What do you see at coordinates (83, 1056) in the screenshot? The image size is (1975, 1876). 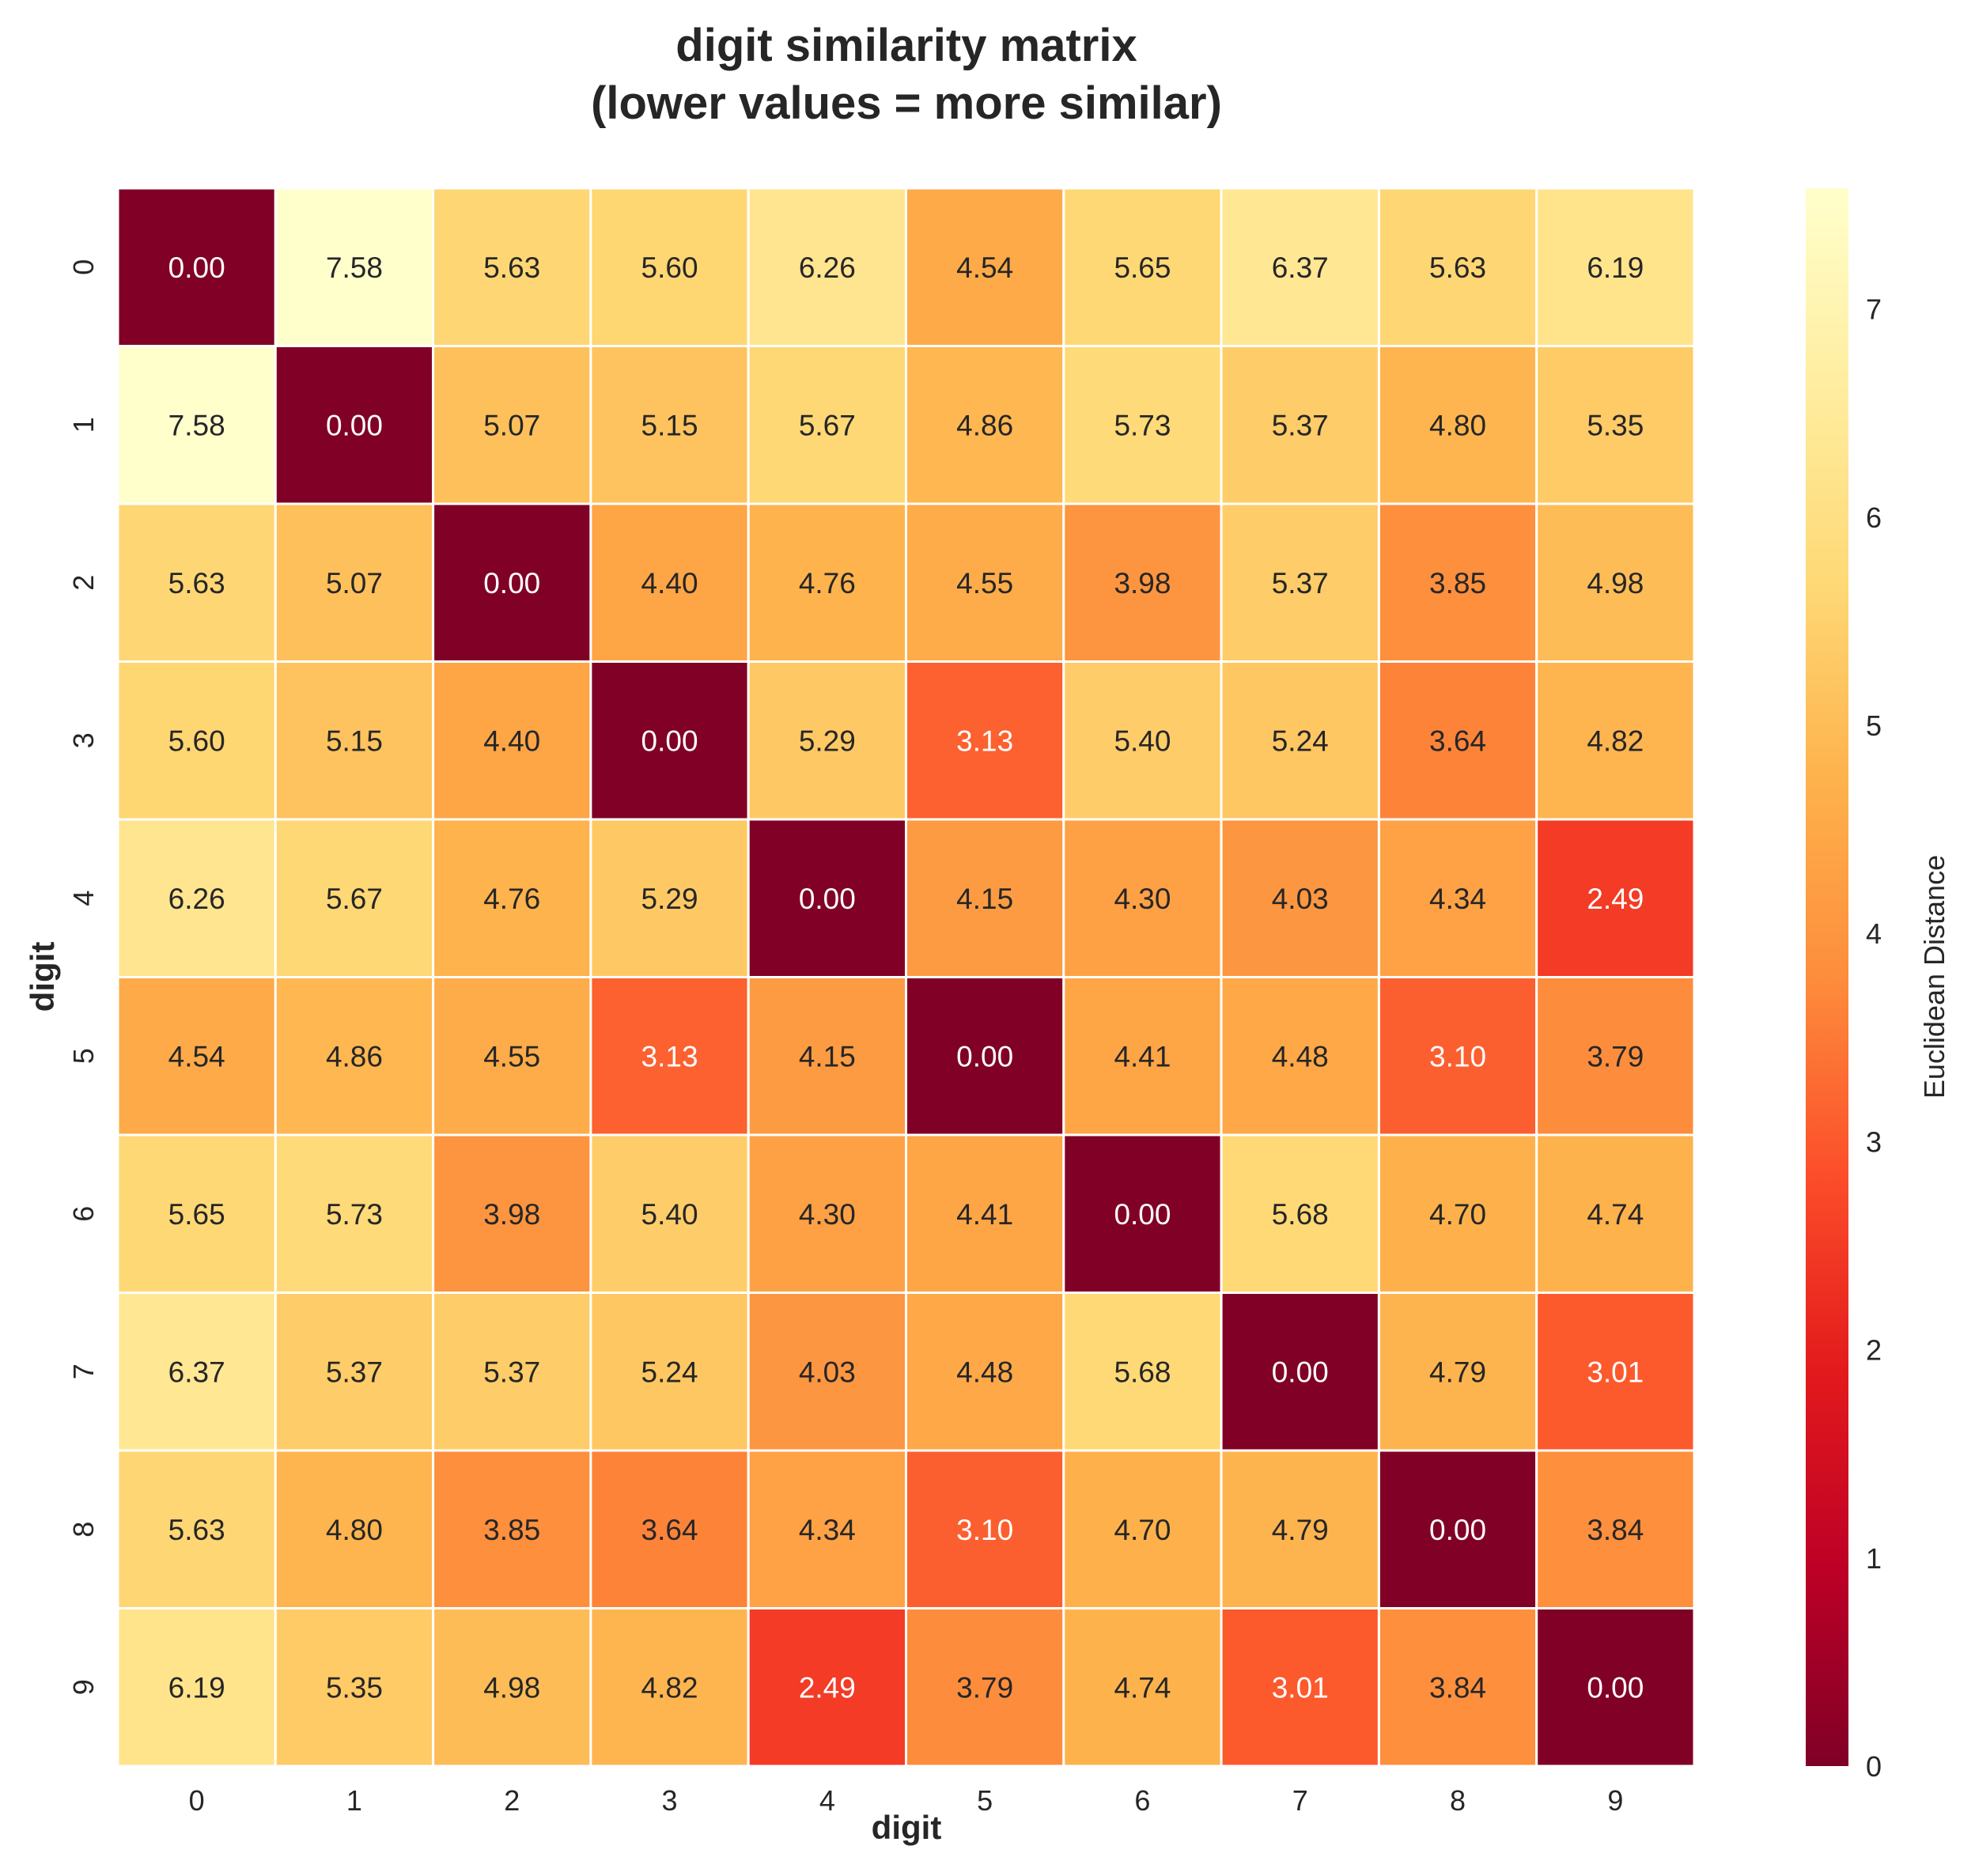 I see `y-tick-label: 5` at bounding box center [83, 1056].